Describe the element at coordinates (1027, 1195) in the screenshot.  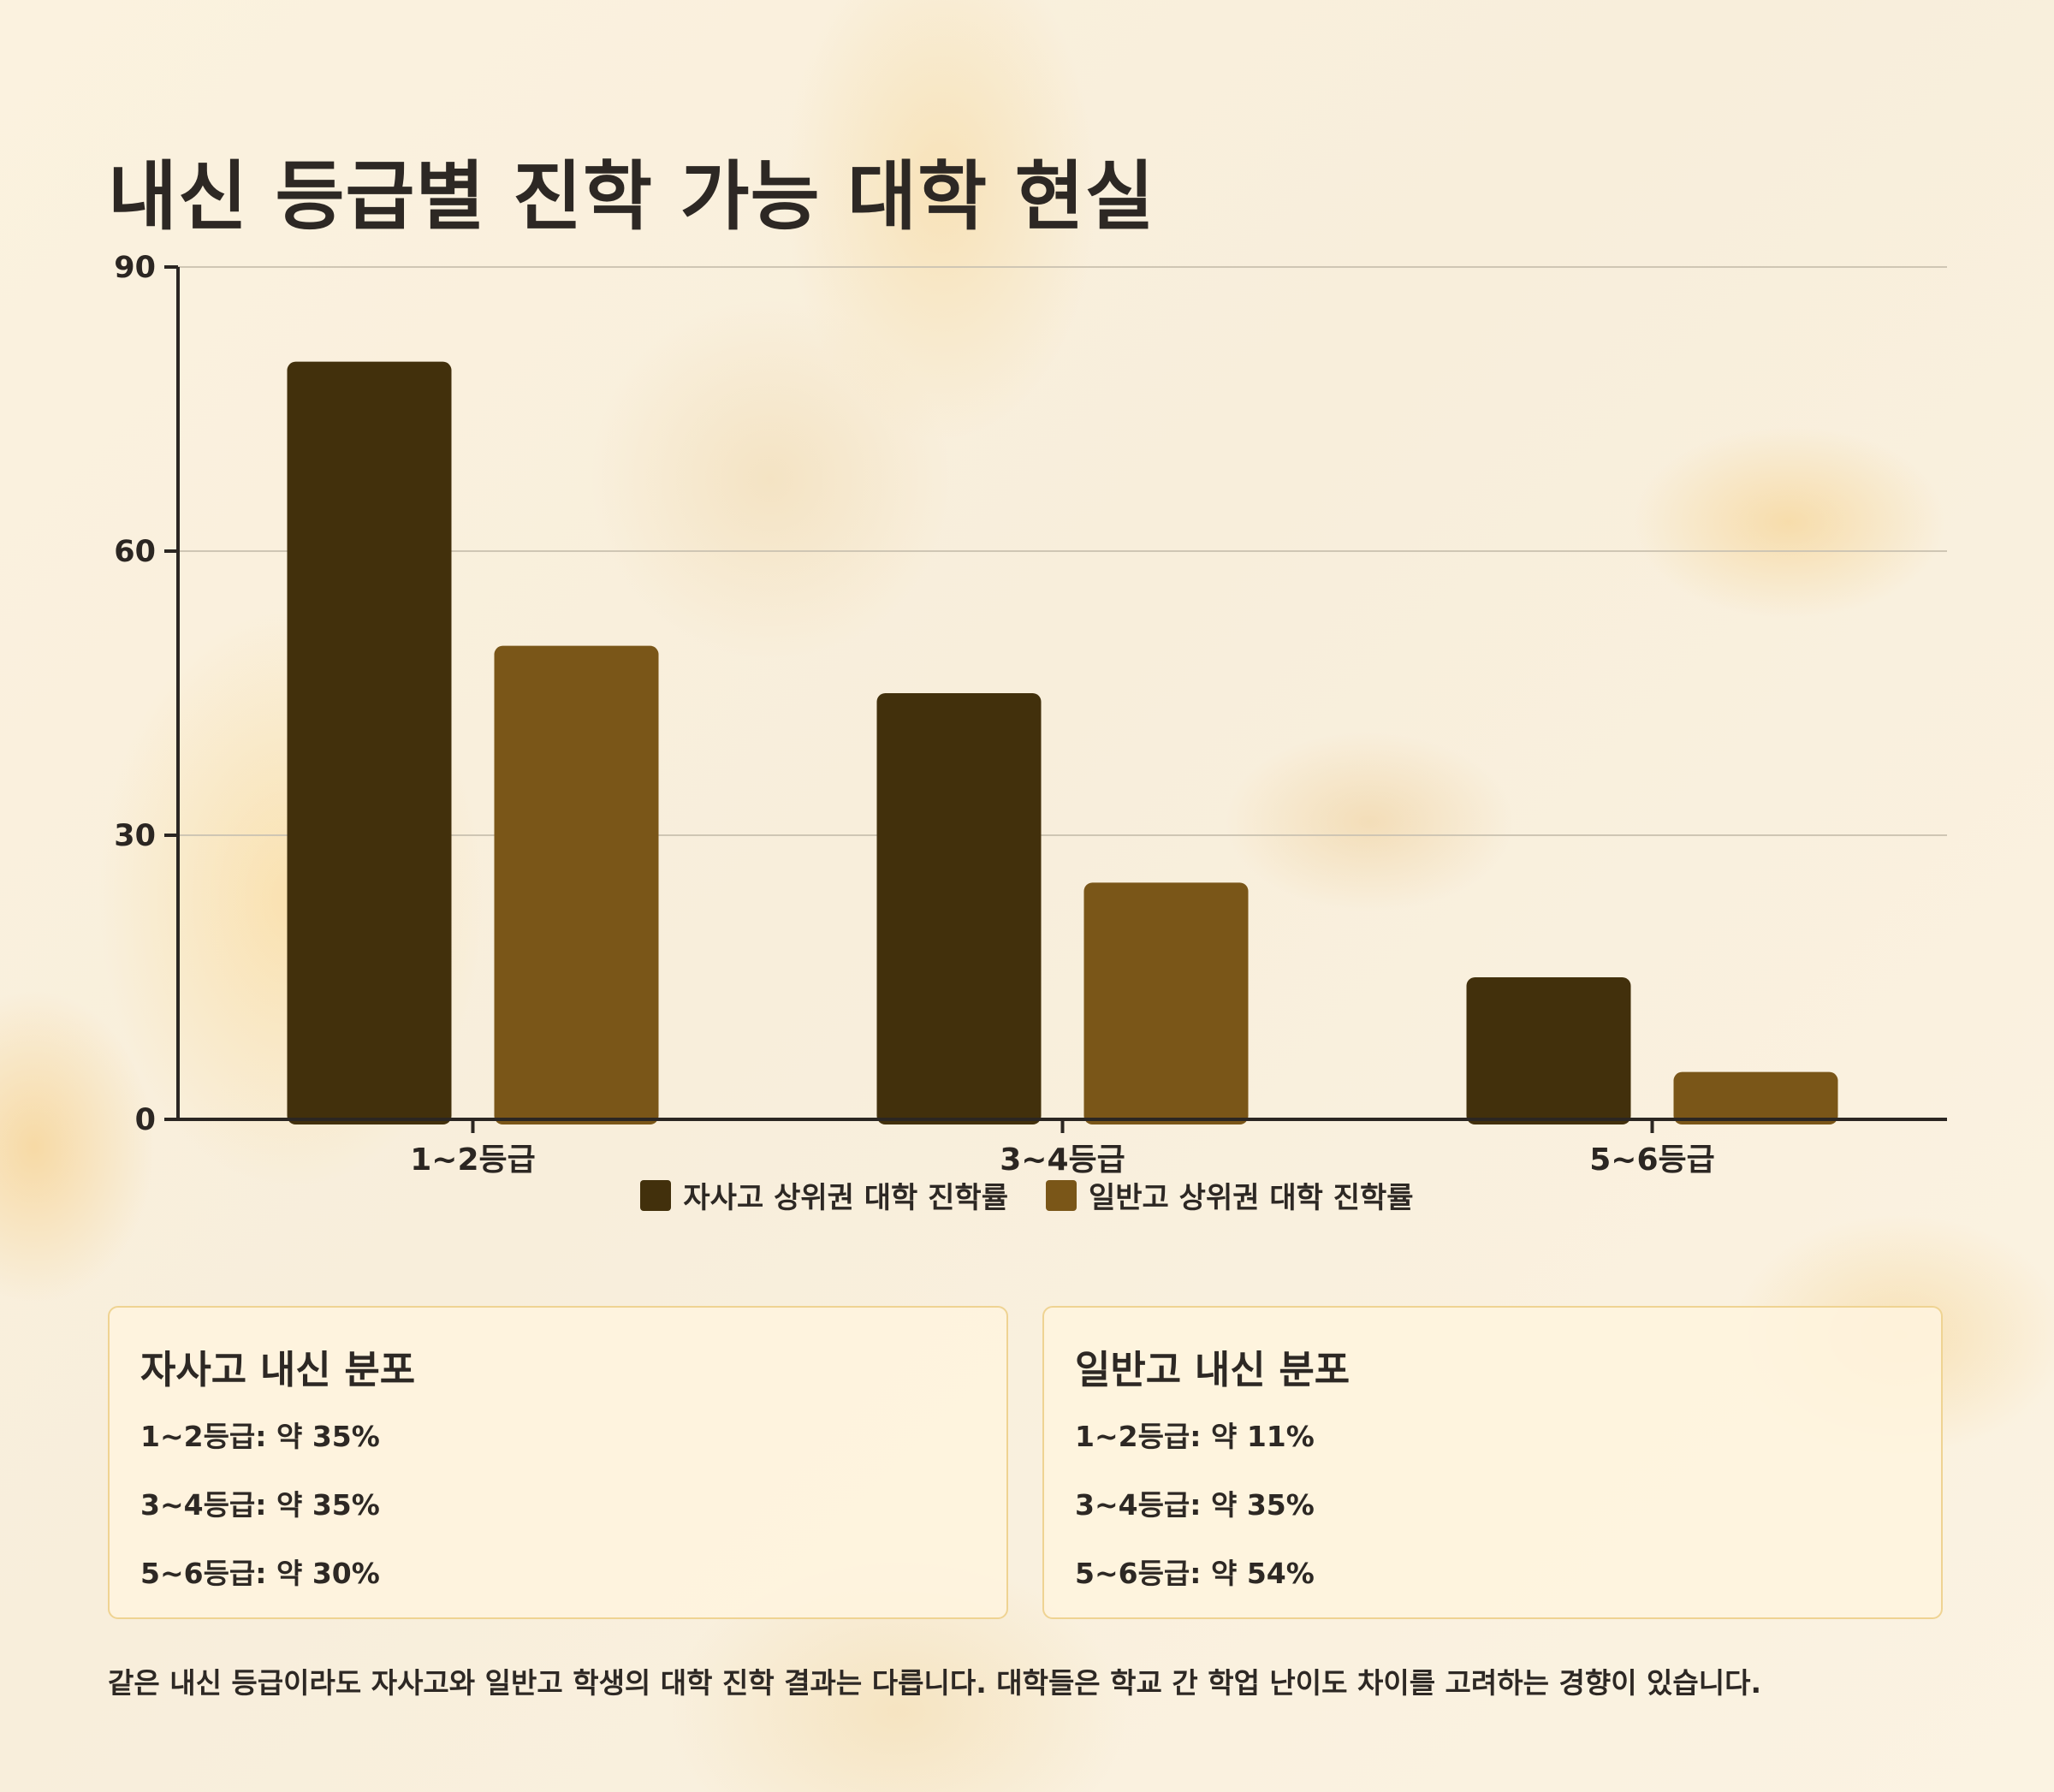
I see `chart-legend: 자사고 상위권 대학 진학률 일반고 상위권 대학 진학률` at that location.